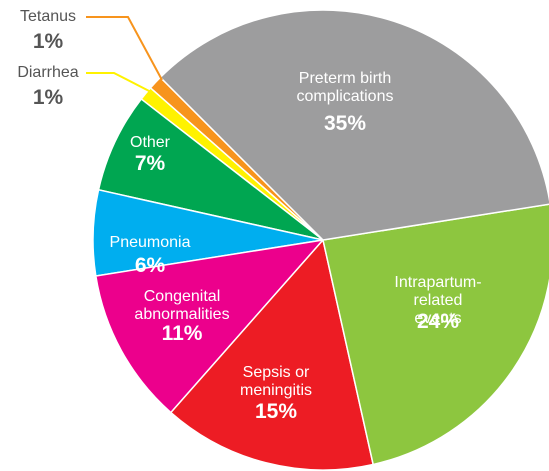 The width and height of the screenshot is (549, 471). What do you see at coordinates (276, 411) in the screenshot?
I see `value-label: 15%` at bounding box center [276, 411].